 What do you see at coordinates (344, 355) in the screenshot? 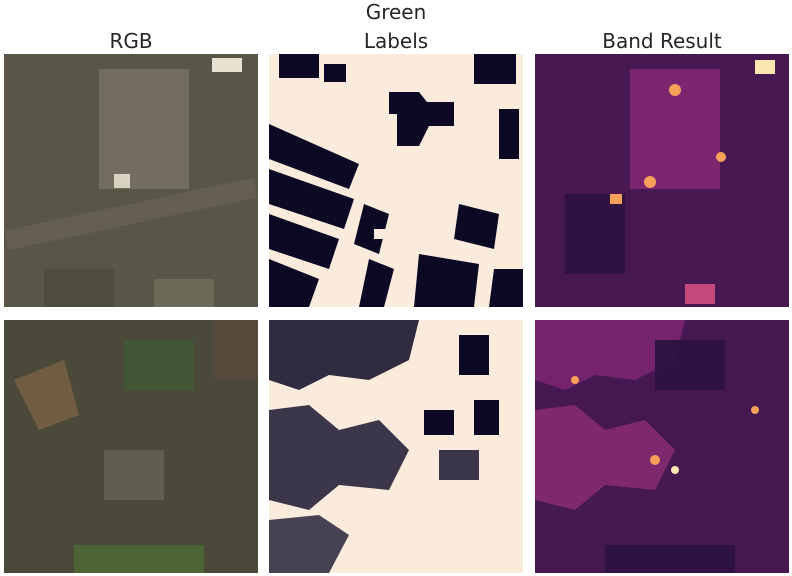
I see `labels-bottom-dense-area-top` at bounding box center [344, 355].